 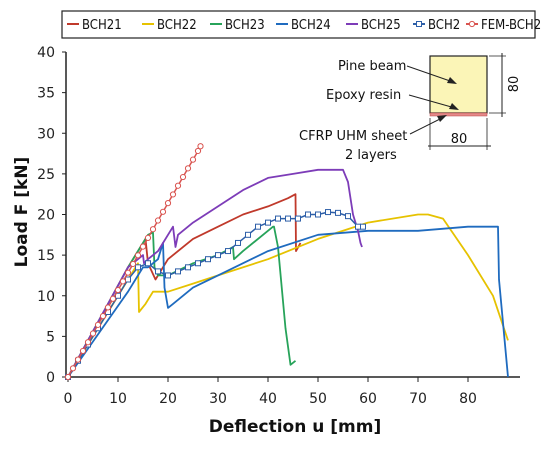 I want to click on legend-label-bch22: BCH22, so click(x=177, y=25).